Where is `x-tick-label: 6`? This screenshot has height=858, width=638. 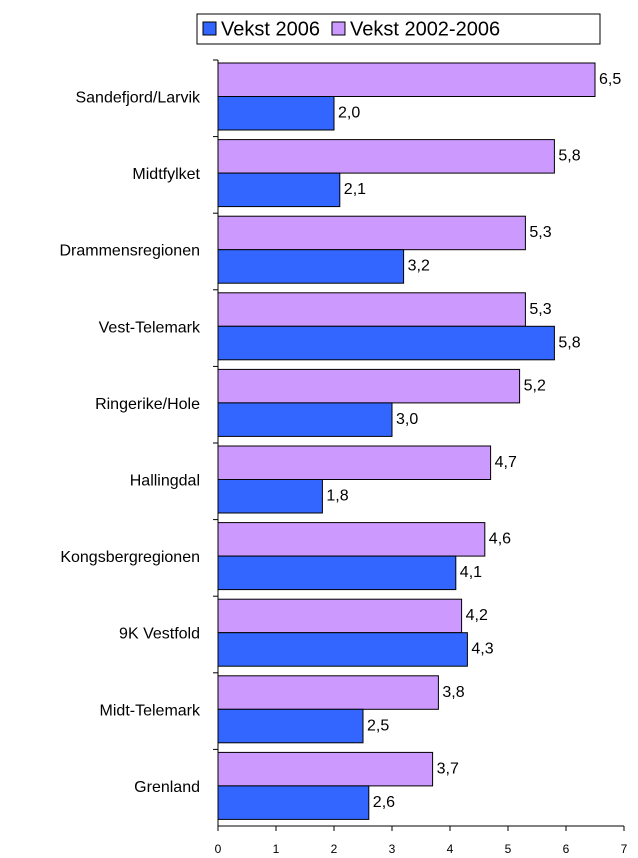
x-tick-label: 6 is located at coordinates (566, 849).